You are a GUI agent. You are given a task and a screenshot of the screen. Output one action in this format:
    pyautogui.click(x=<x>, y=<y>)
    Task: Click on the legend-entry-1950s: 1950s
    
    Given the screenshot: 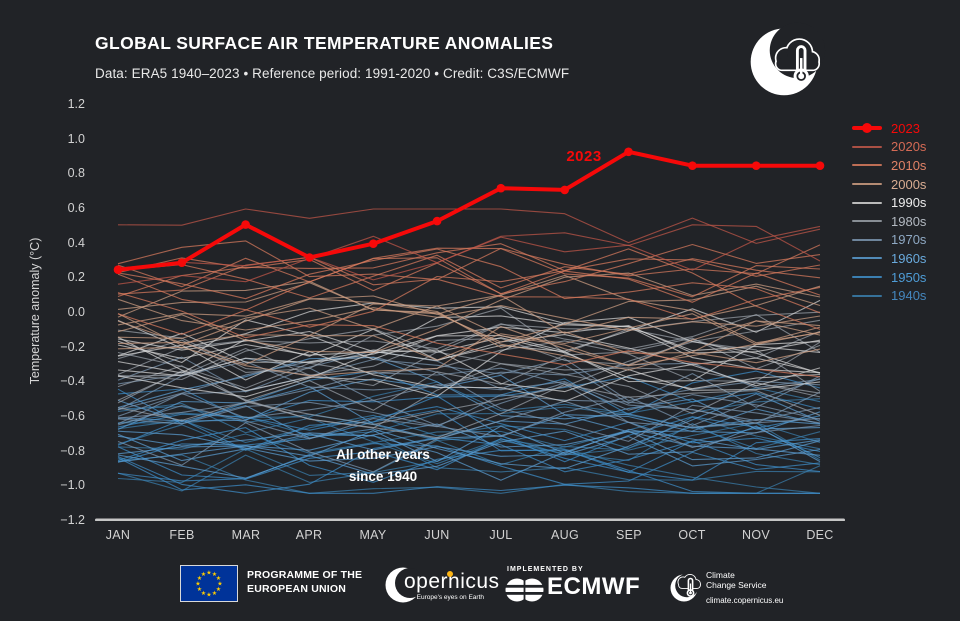 What is the action you would take?
    pyautogui.click(x=889, y=277)
    